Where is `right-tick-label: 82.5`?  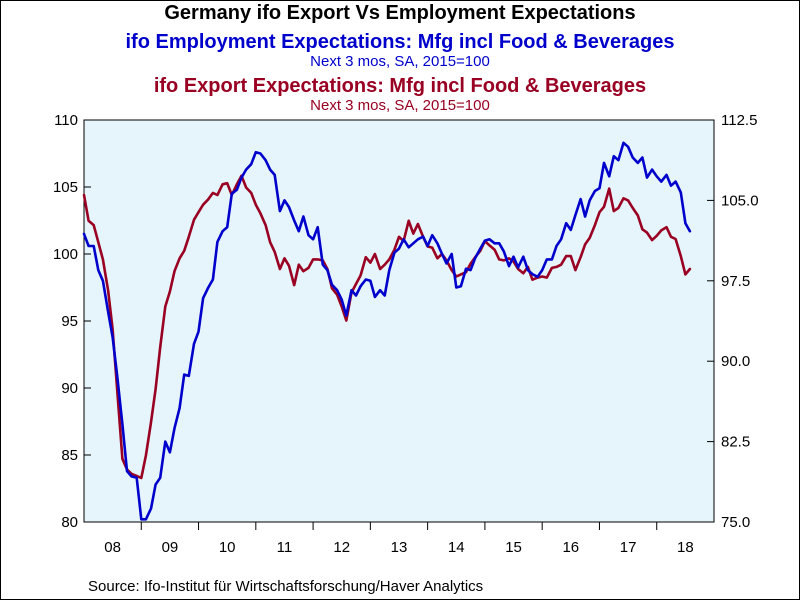 right-tick-label: 82.5 is located at coordinates (735, 442).